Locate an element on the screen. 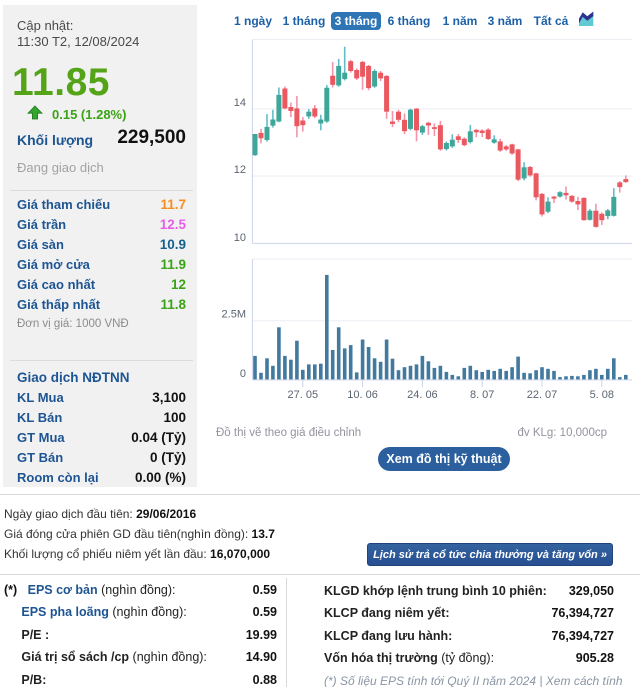 The width and height of the screenshot is (640, 687). svg-text: 5. 08 is located at coordinates (602, 395).